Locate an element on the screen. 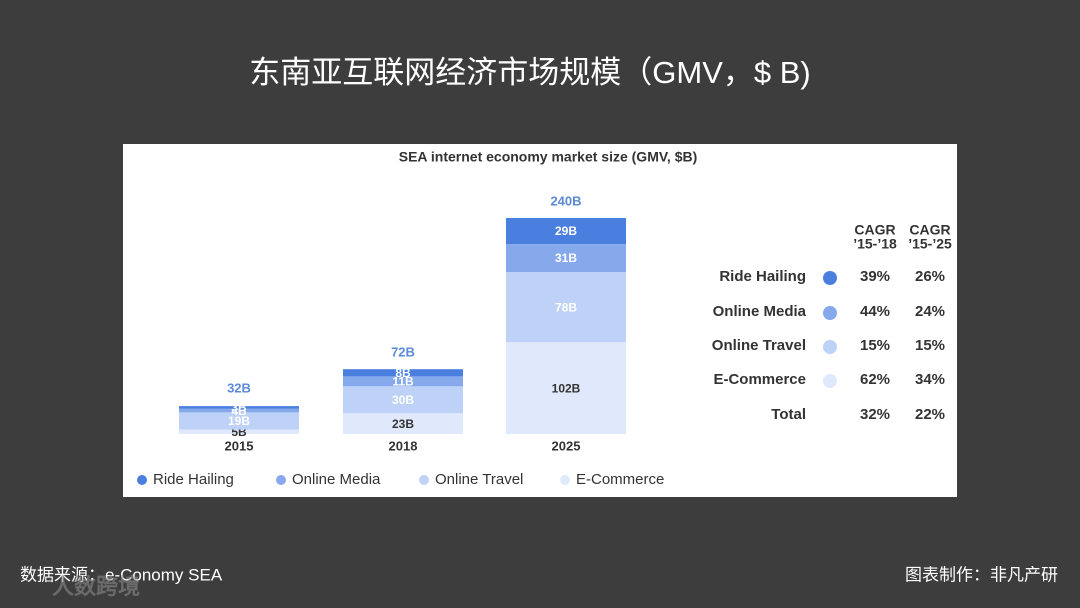 This screenshot has height=608, width=1080. table-header: ’15-’25 is located at coordinates (930, 244).